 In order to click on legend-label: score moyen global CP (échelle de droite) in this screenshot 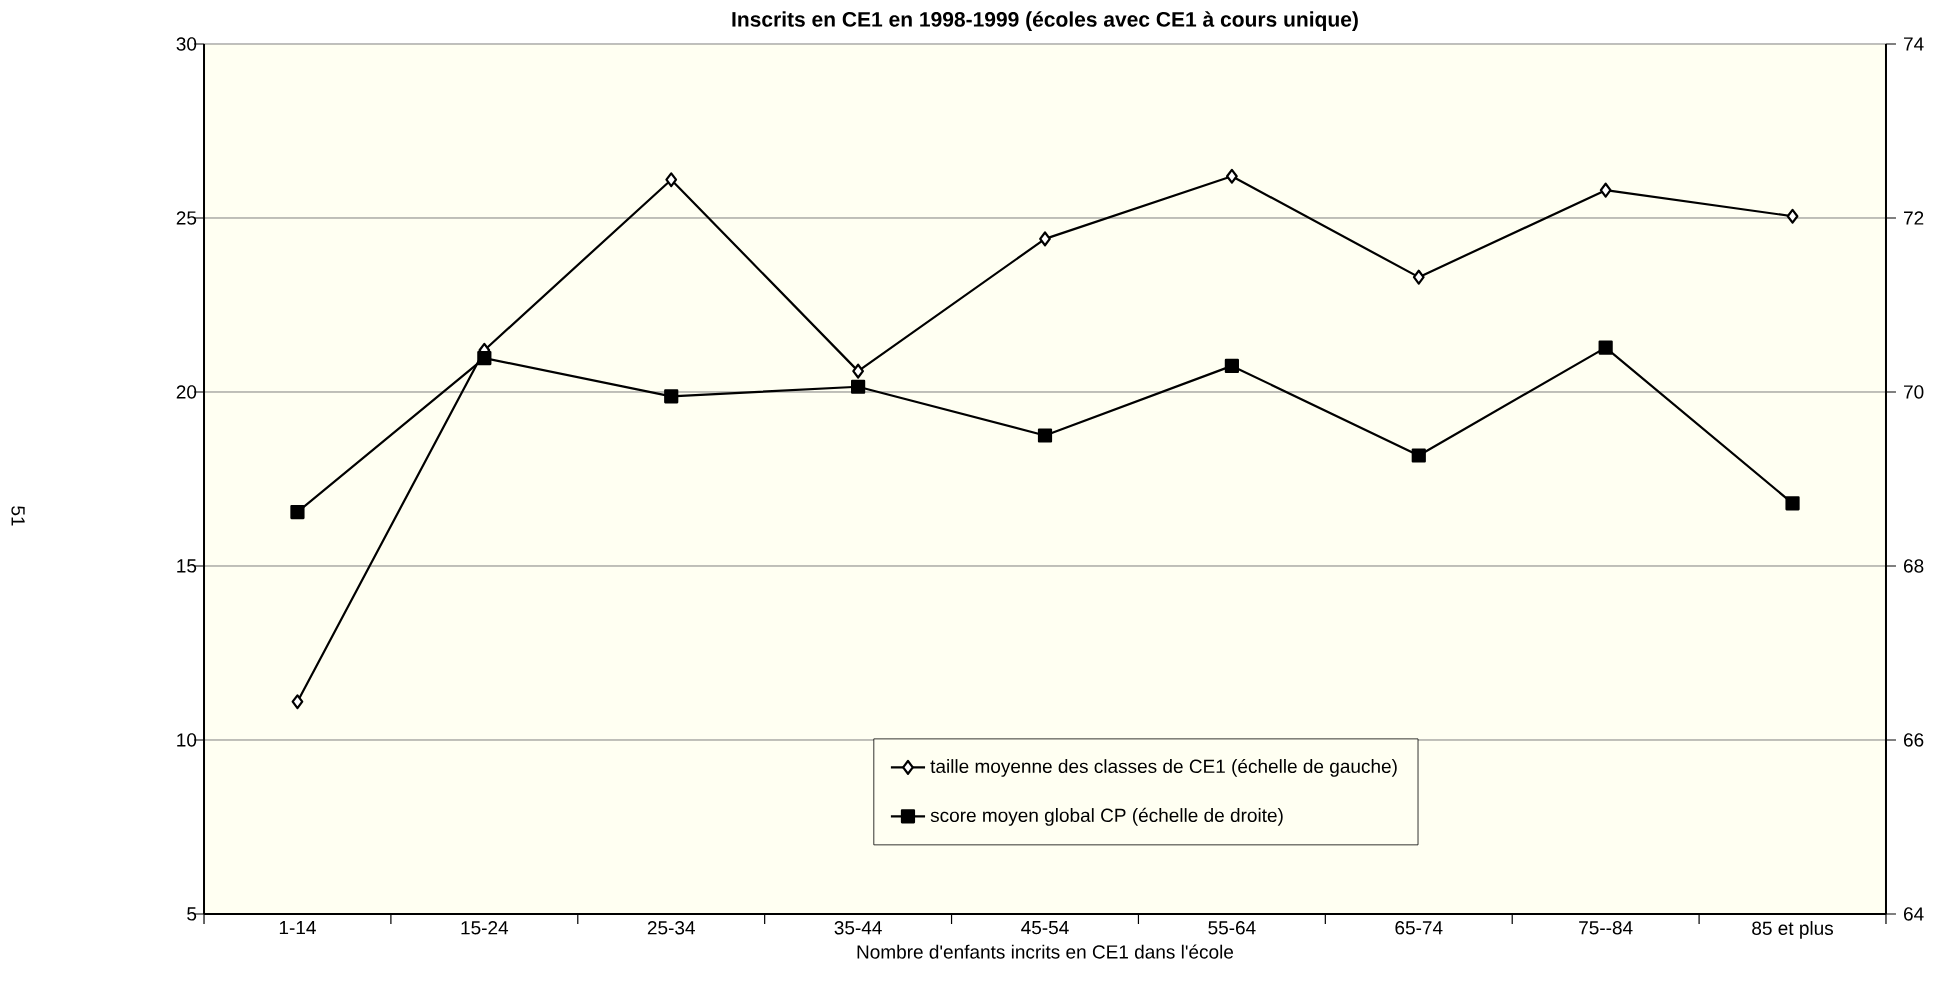, I will do `click(1106, 816)`.